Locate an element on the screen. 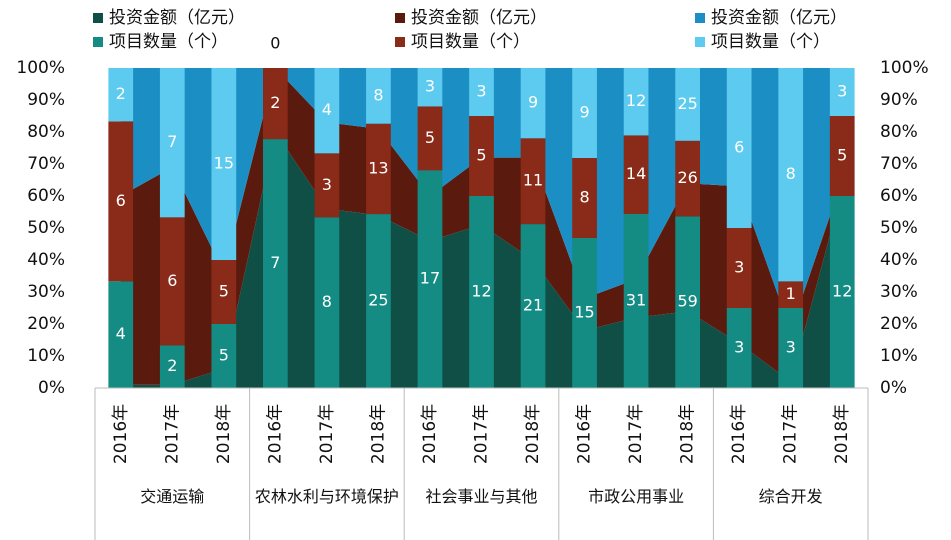 This screenshot has height=540, width=951. y2-tick-label: 90% is located at coordinates (899, 100).